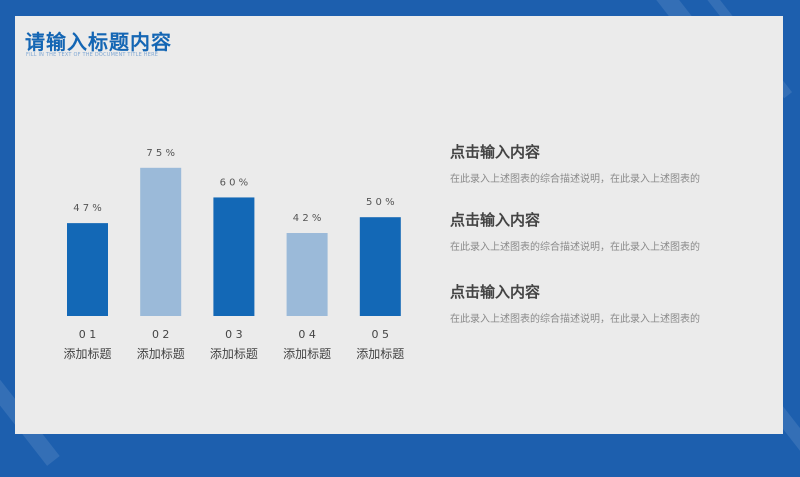 The width and height of the screenshot is (800, 477). What do you see at coordinates (234, 182) in the screenshot?
I see `bar-value-label: 6 0 %` at bounding box center [234, 182].